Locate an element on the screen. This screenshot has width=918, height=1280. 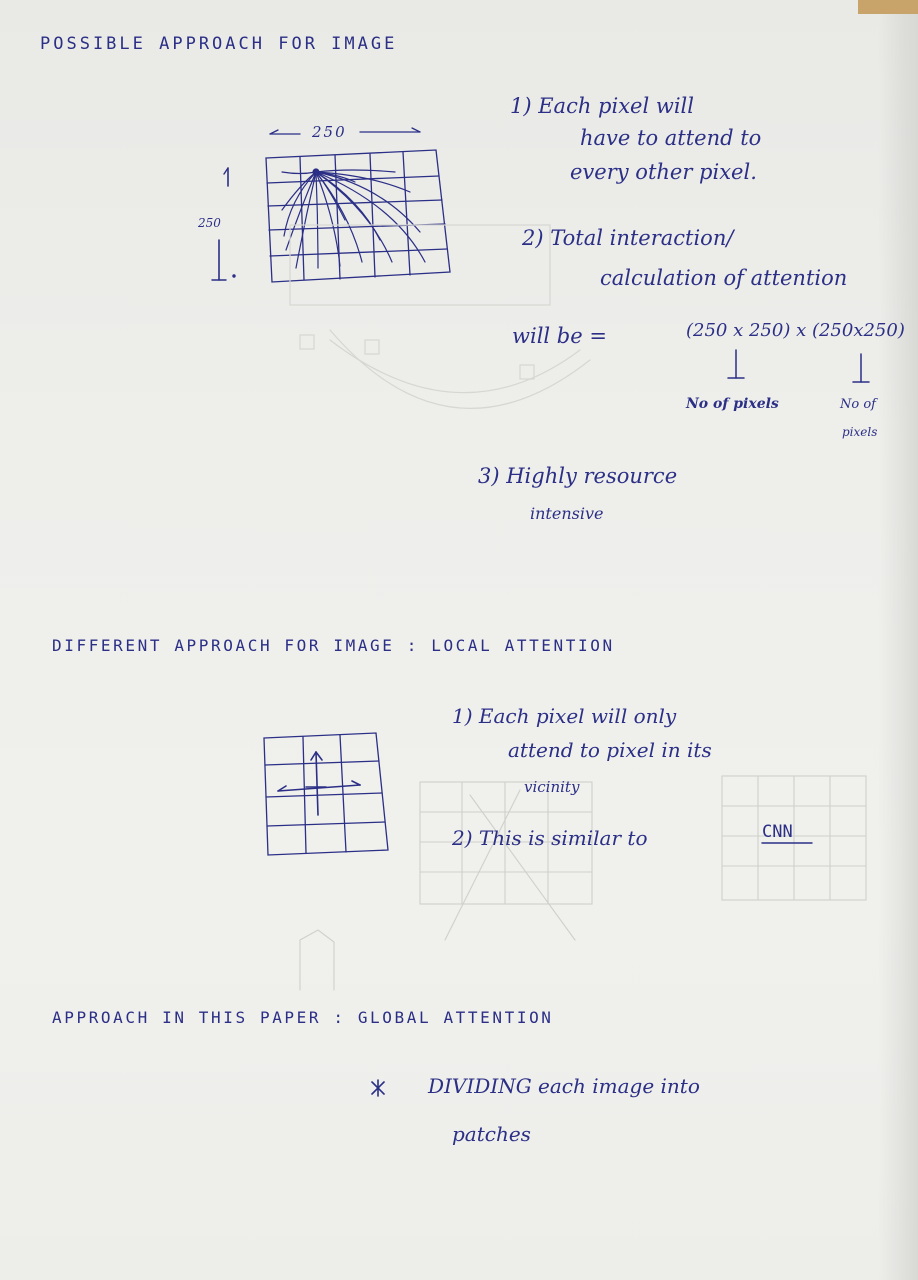
point2-line1: 2) Total interaction/ is located at coordinates (628, 238).